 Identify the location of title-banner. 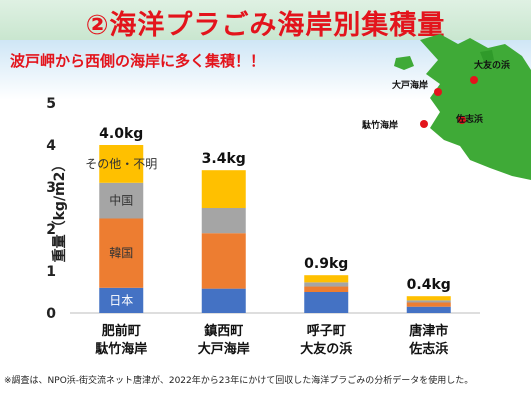
(265, 20).